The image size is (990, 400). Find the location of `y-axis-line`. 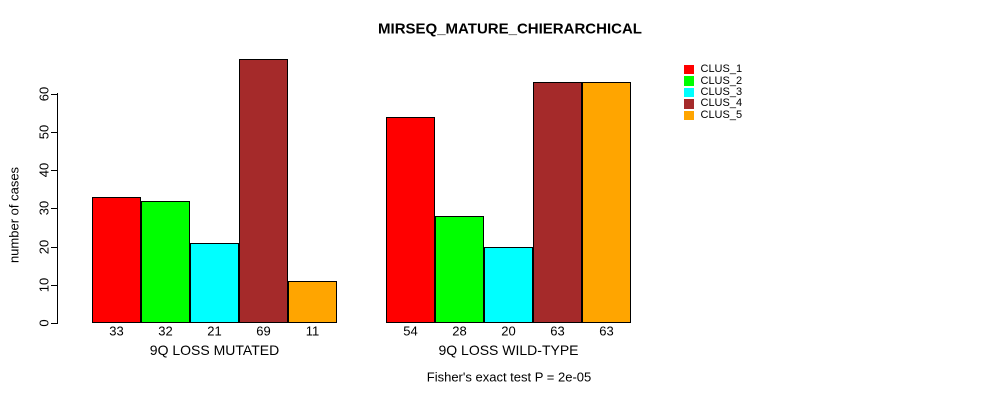

y-axis-line is located at coordinates (57, 208).